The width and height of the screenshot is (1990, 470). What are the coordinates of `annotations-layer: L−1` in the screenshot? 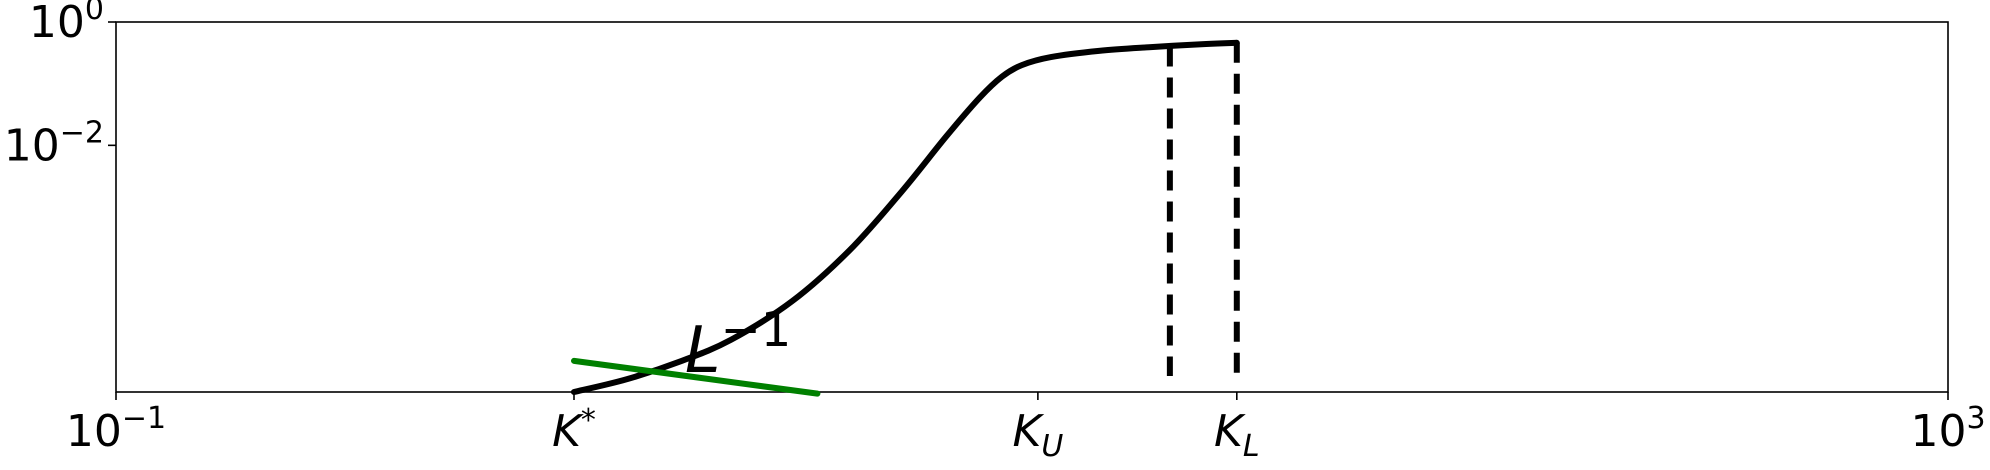 It's located at (738, 345).